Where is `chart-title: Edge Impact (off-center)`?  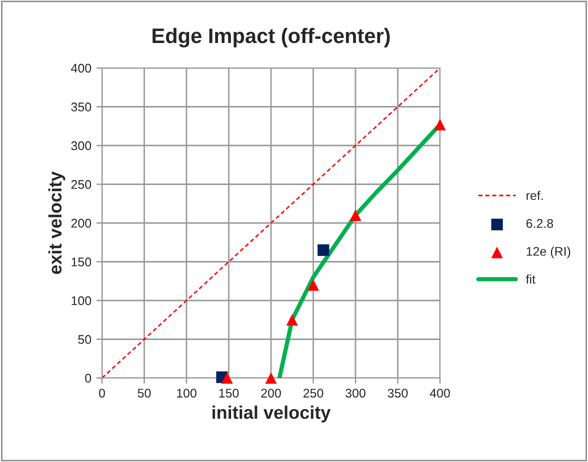
chart-title: Edge Impact (off-center) is located at coordinates (271, 38).